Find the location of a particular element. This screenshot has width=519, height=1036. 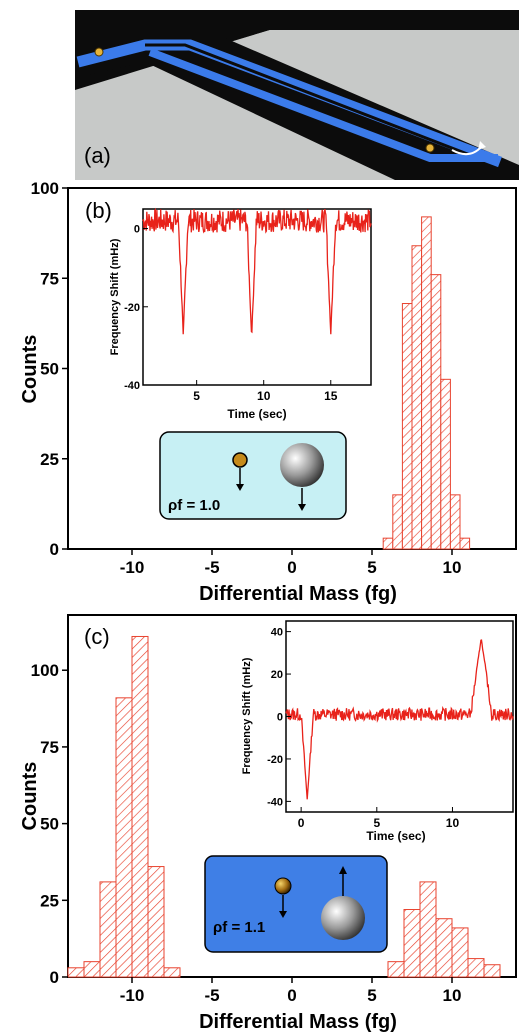

panel-c-label: (c) is located at coordinates (97, 636).